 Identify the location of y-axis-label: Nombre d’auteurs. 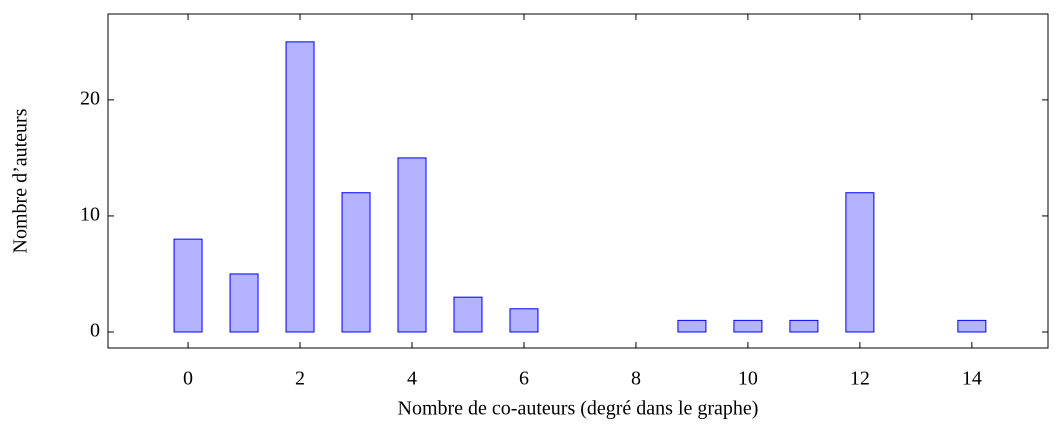
(21, 180).